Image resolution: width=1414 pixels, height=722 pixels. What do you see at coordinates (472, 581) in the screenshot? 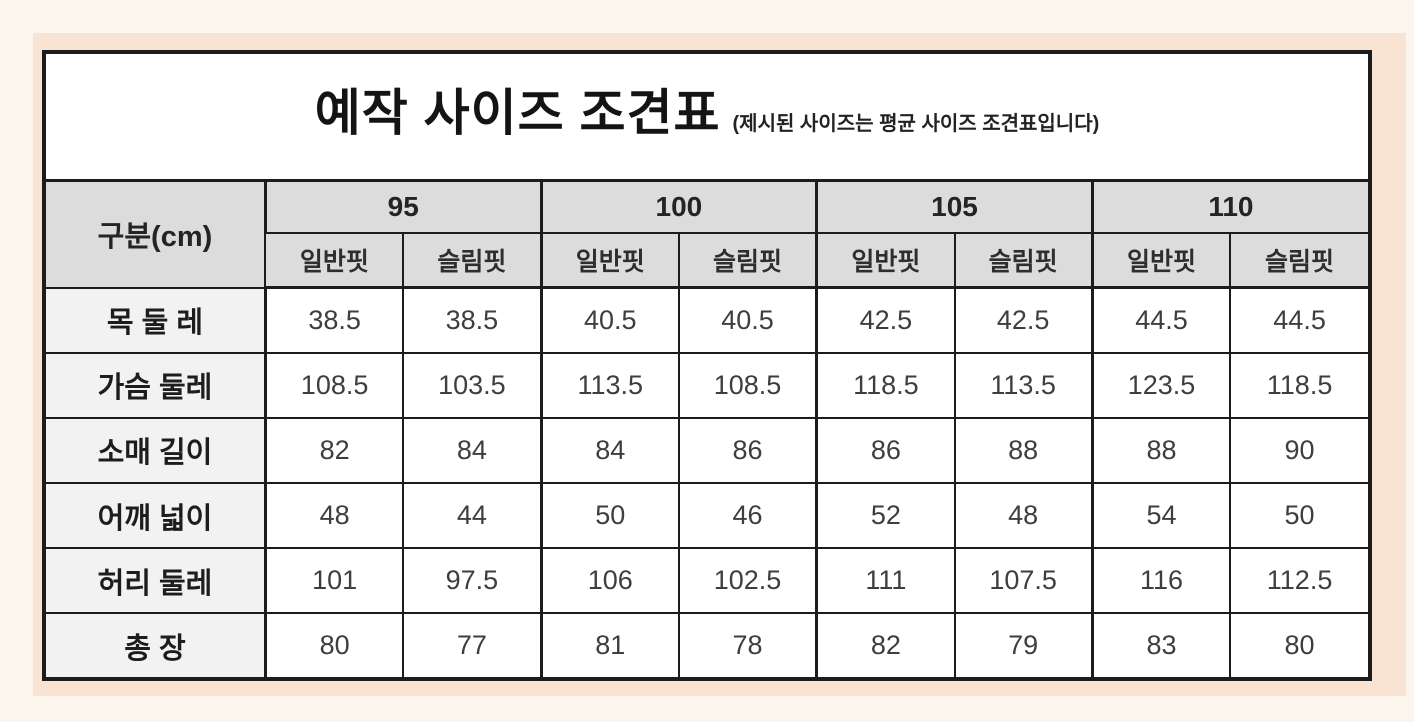
I see `value-cell: 97.5` at bounding box center [472, 581].